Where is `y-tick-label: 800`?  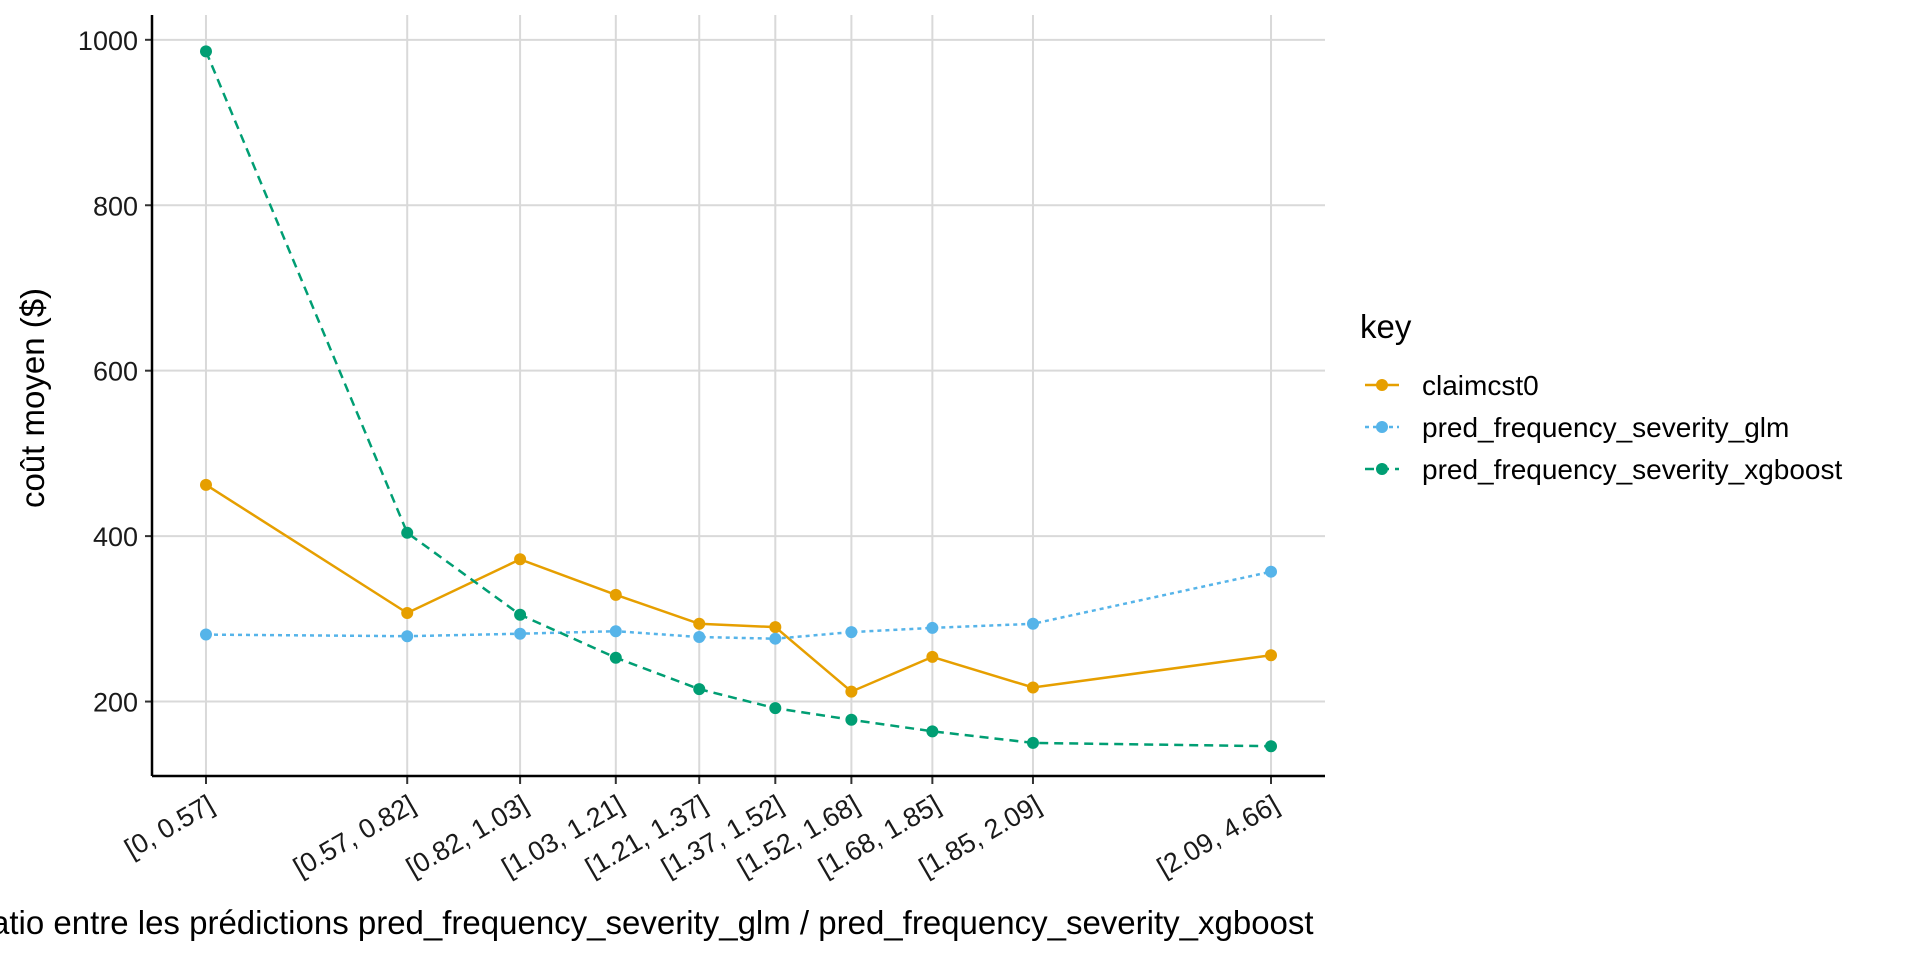
y-tick-label: 800 is located at coordinates (115, 206).